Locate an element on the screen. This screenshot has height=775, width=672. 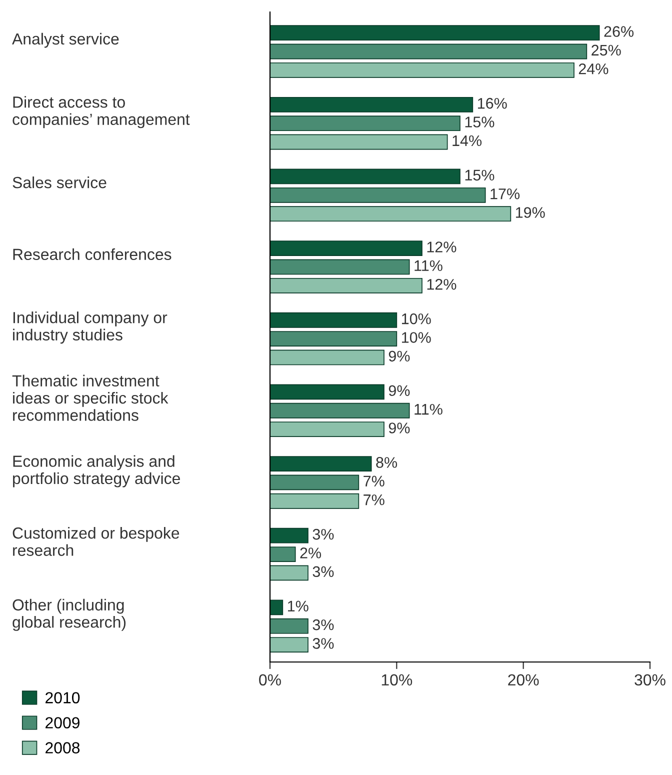
data-label: 1% is located at coordinates (298, 606).